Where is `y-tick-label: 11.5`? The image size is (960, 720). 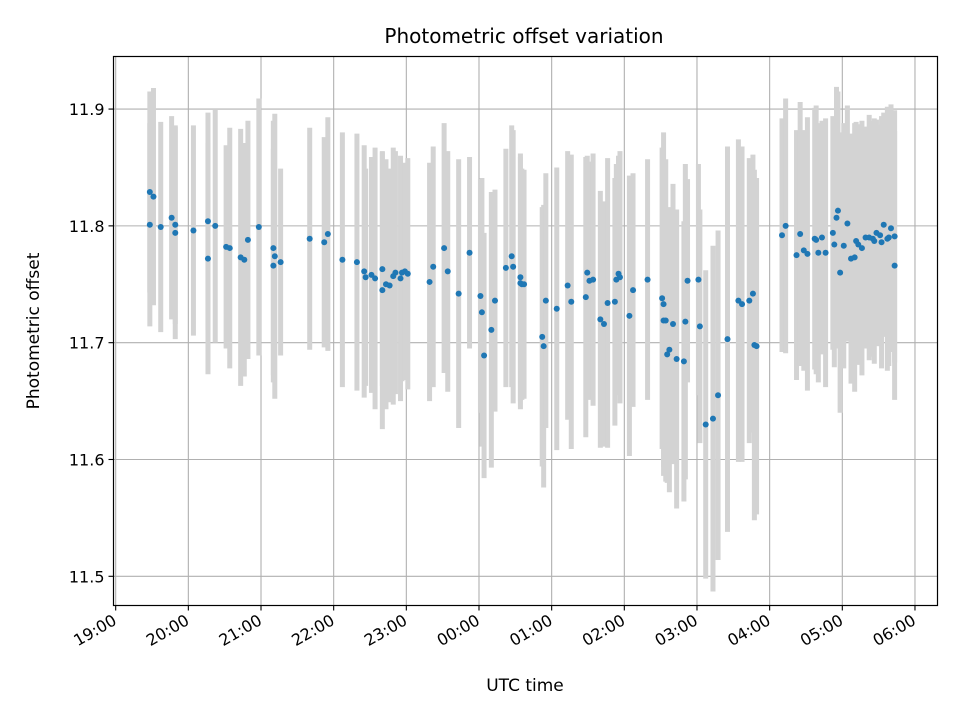 y-tick-label: 11.5 is located at coordinates (87, 576).